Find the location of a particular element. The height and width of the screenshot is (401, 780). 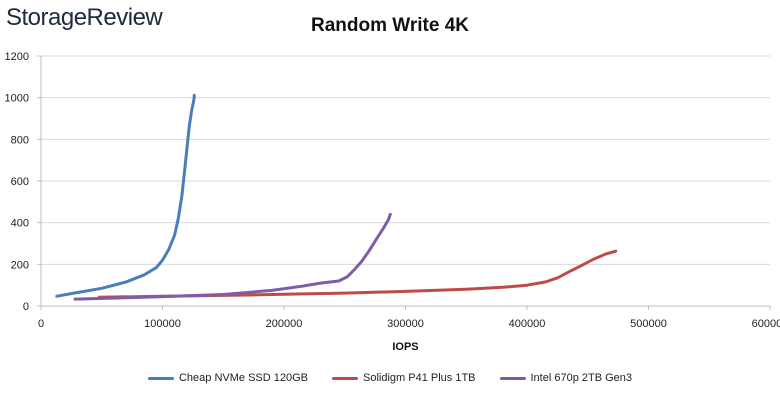

y-tick-label: 400 is located at coordinates (20, 224).